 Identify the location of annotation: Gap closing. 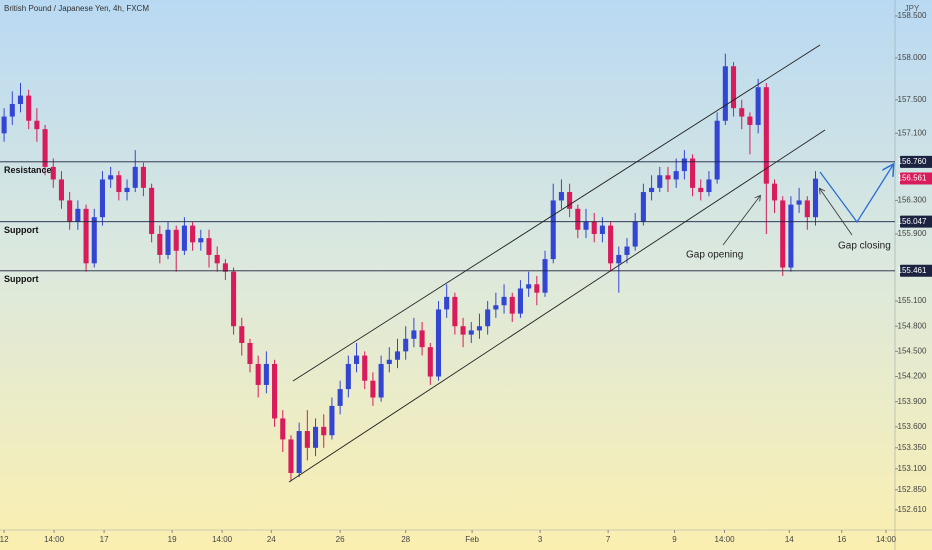
(864, 246).